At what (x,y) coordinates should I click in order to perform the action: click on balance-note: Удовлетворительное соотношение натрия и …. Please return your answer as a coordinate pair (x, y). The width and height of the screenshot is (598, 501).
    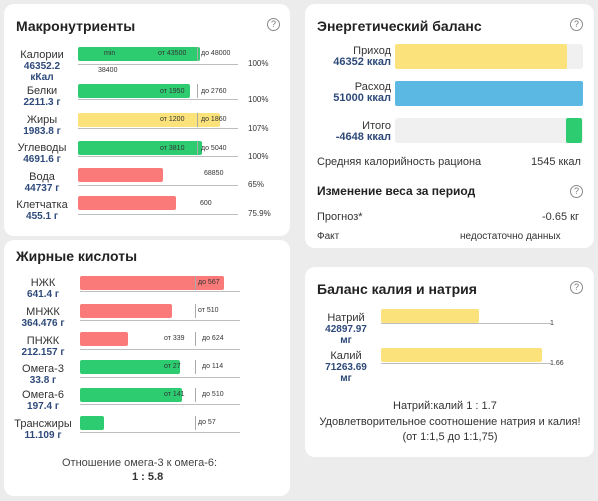
    Looking at the image, I should click on (450, 429).